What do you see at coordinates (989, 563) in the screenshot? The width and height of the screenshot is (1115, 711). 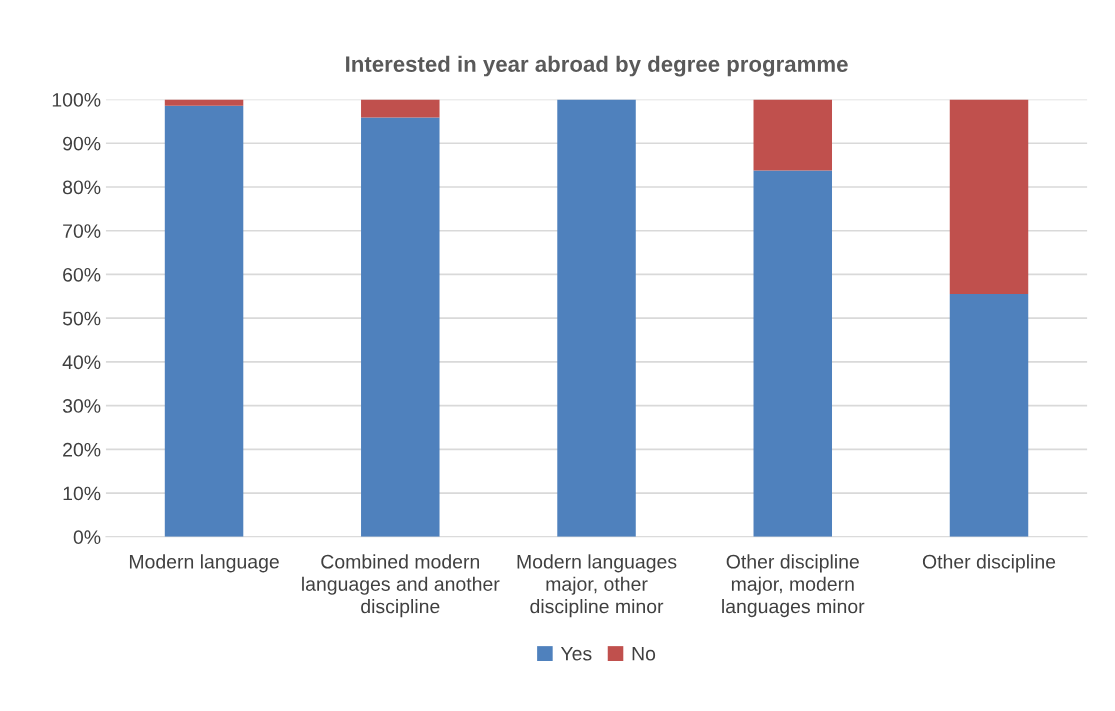 I see `x-tick-label: Other discipline` at bounding box center [989, 563].